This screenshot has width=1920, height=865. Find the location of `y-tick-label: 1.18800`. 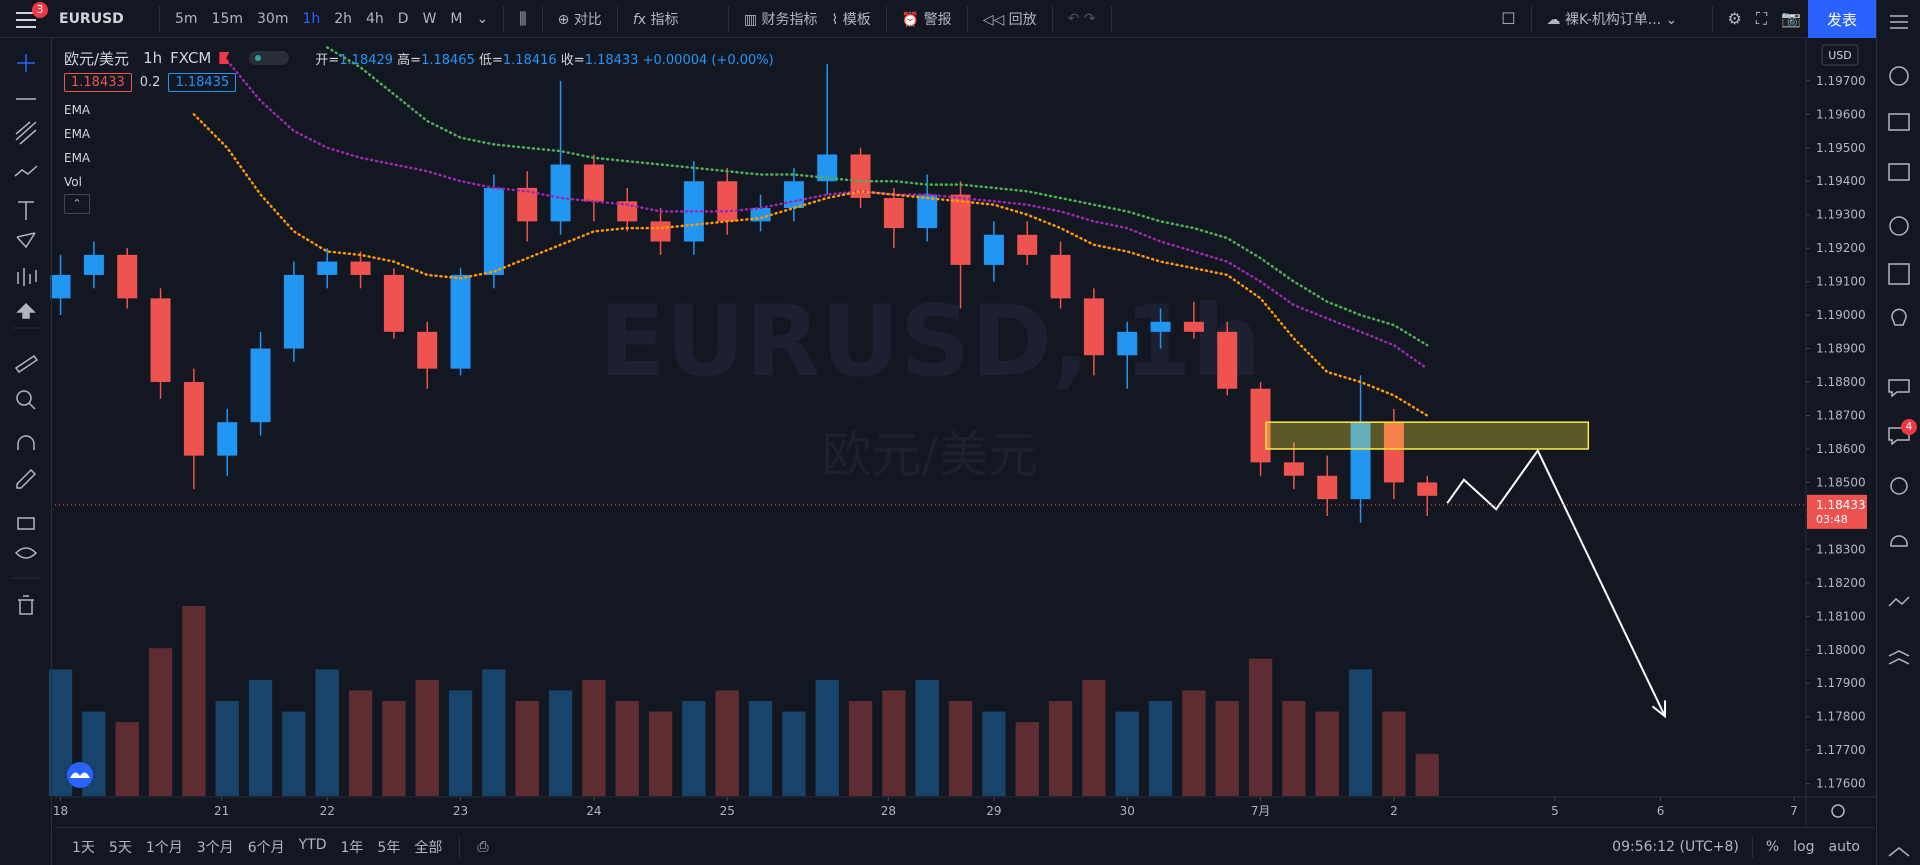

y-tick-label: 1.18800 is located at coordinates (1841, 382).